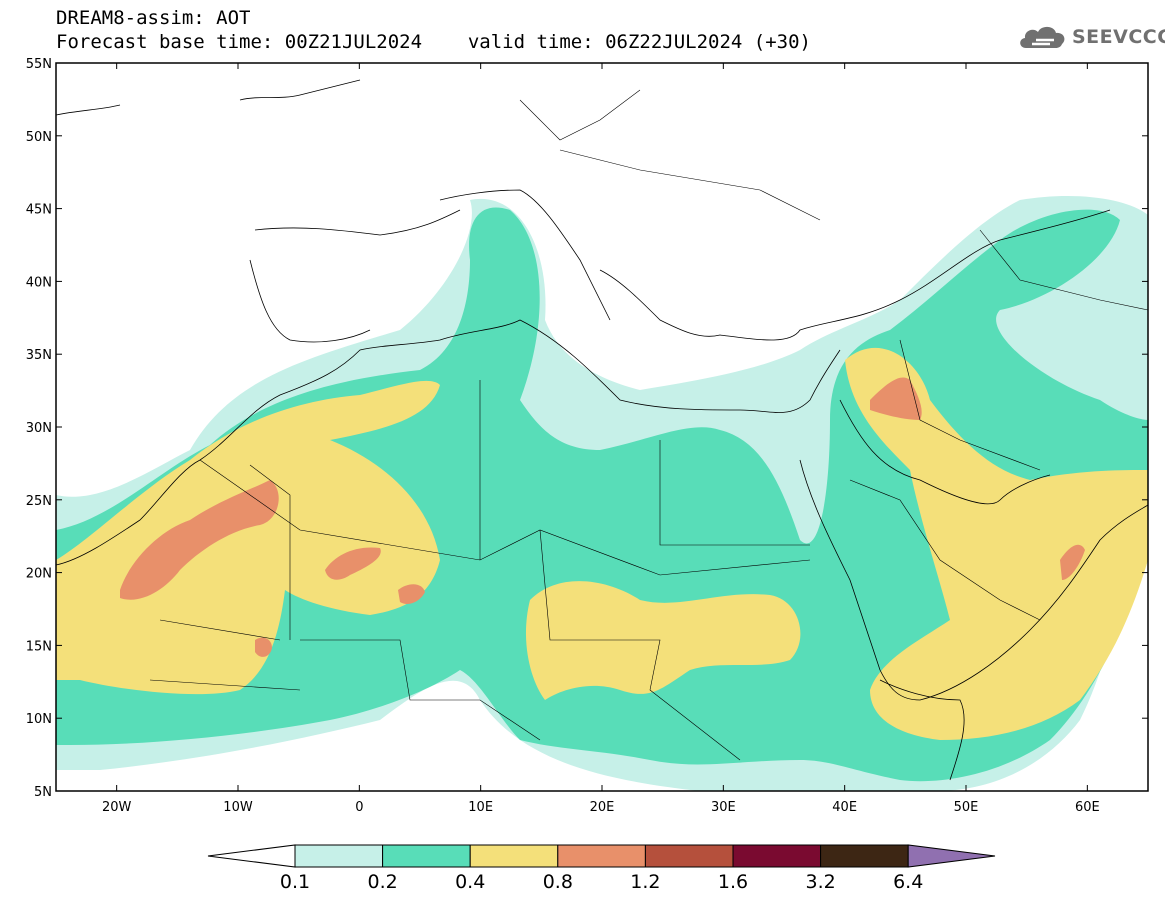 This screenshot has height=905, width=1165. What do you see at coordinates (199, 540) in the screenshot?
I see `aot-band-0.8-a` at bounding box center [199, 540].